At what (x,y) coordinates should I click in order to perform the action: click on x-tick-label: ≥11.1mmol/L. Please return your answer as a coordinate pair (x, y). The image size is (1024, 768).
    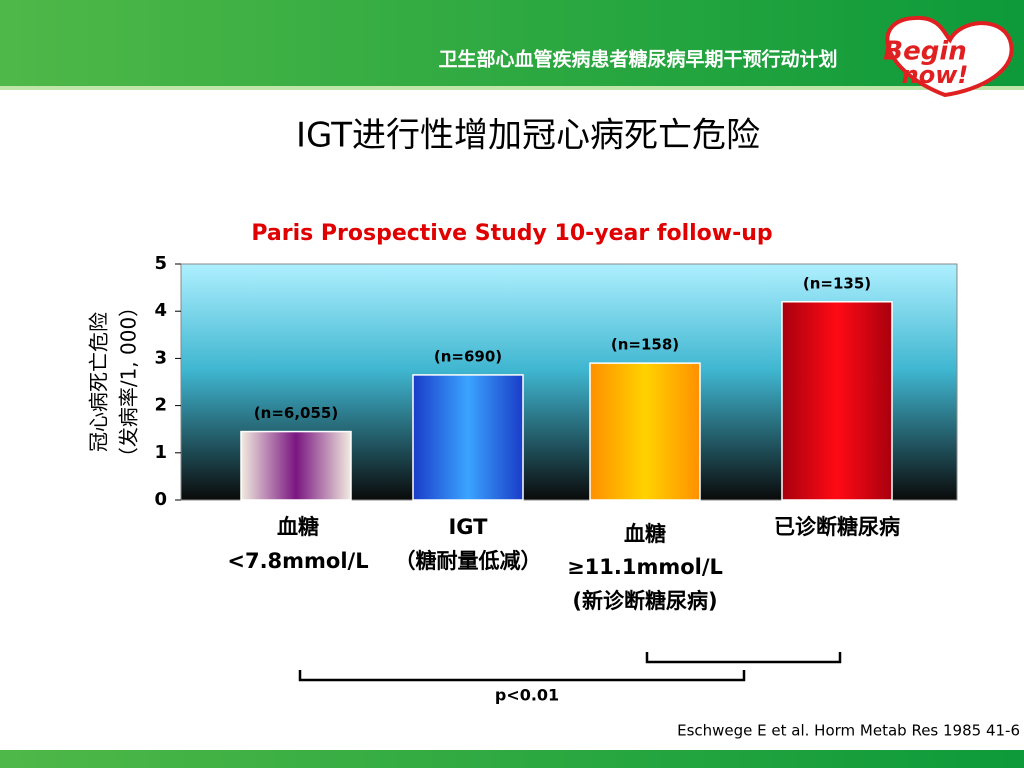
    Looking at the image, I should click on (645, 567).